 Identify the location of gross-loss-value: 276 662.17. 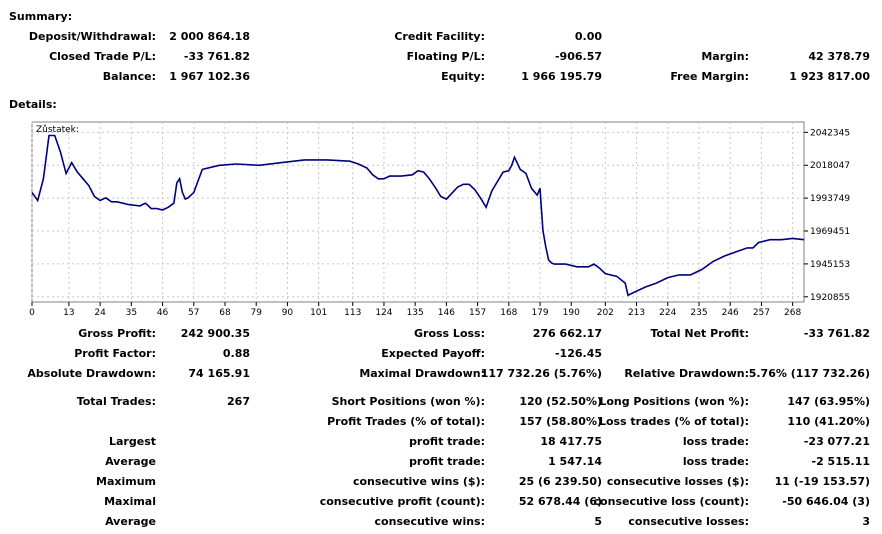
(567, 333).